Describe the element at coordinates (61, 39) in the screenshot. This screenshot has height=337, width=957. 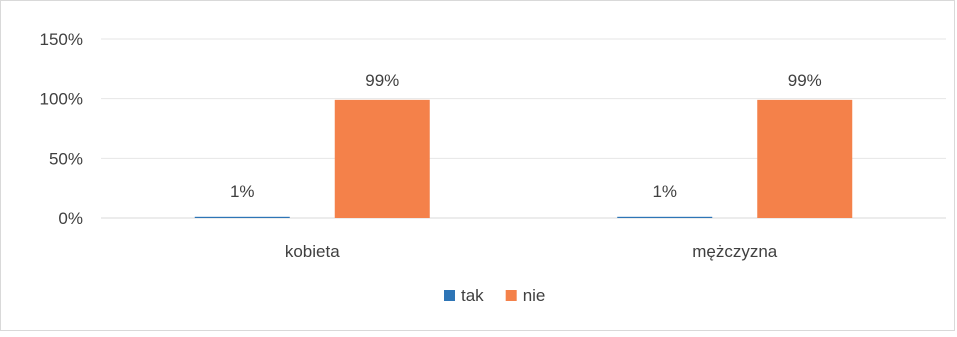
I see `y-tick-label: 150%` at that location.